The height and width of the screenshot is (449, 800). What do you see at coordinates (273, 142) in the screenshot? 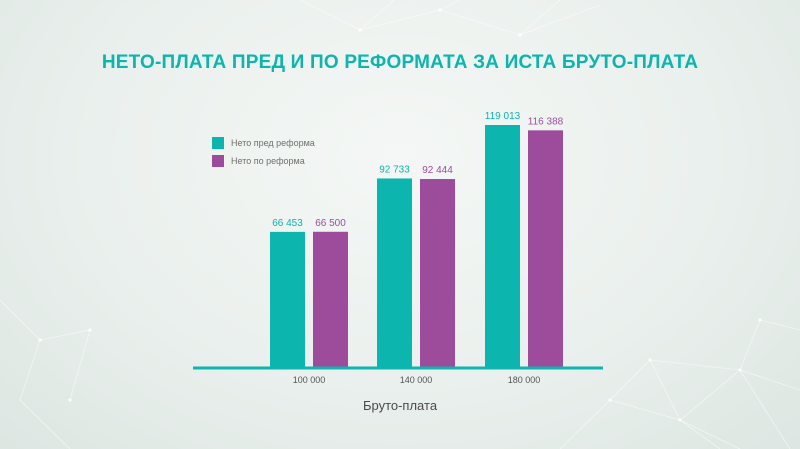
I see `legend-label-before: Нето пред реформа` at bounding box center [273, 142].